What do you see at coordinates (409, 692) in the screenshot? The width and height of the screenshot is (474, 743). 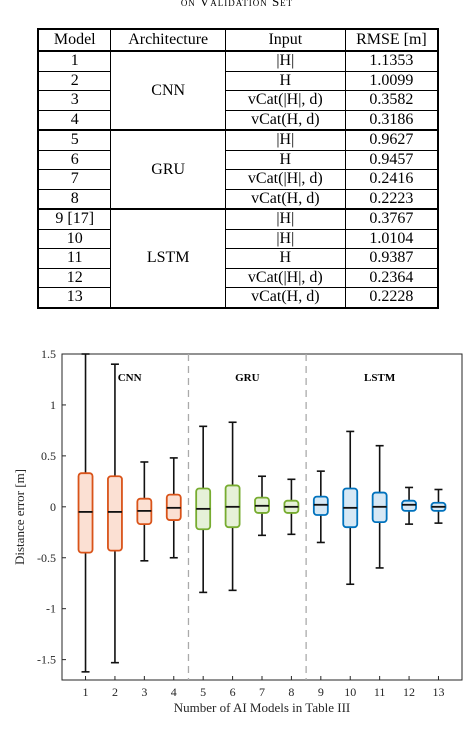 I see `x-tick-label: 12` at bounding box center [409, 692].